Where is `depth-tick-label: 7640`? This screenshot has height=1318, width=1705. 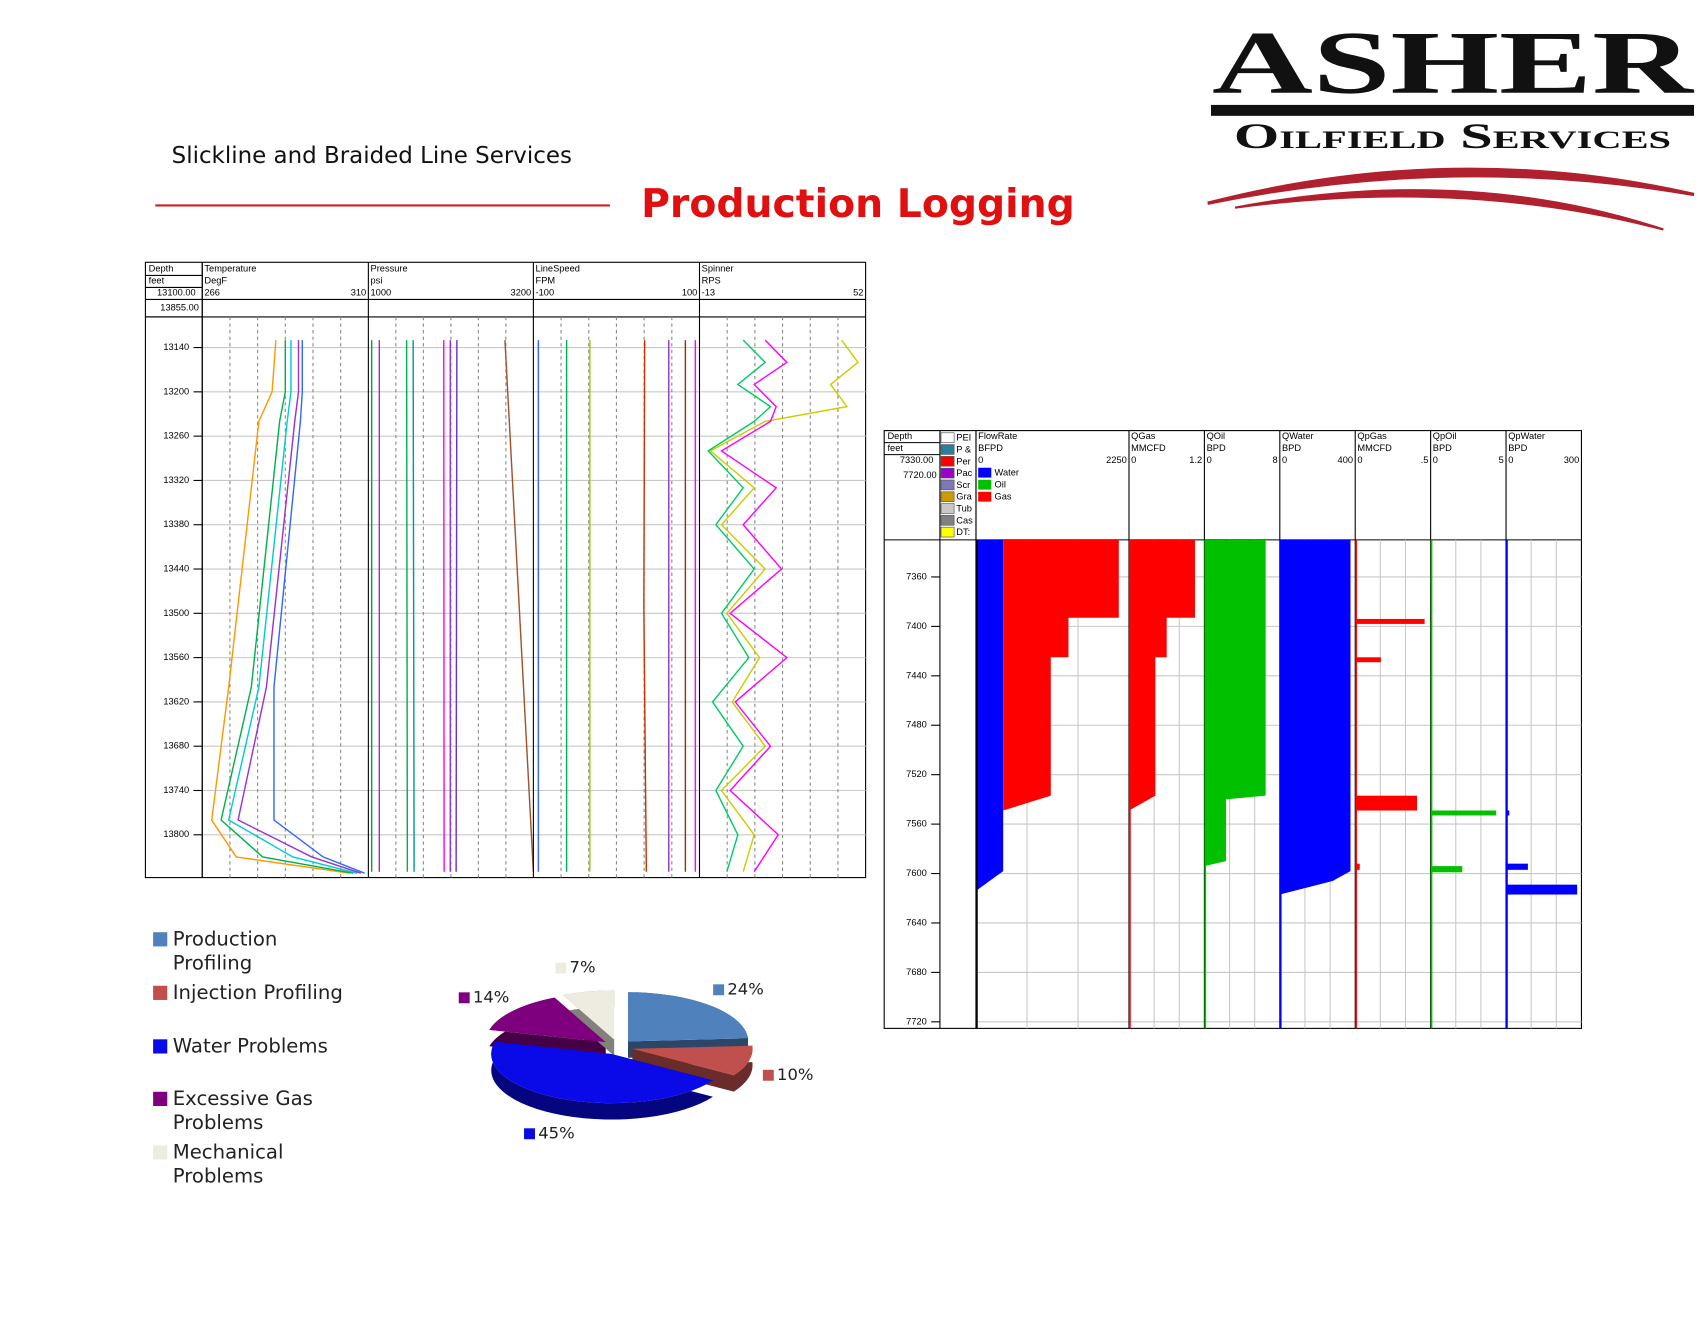
depth-tick-label: 7640 is located at coordinates (916, 922).